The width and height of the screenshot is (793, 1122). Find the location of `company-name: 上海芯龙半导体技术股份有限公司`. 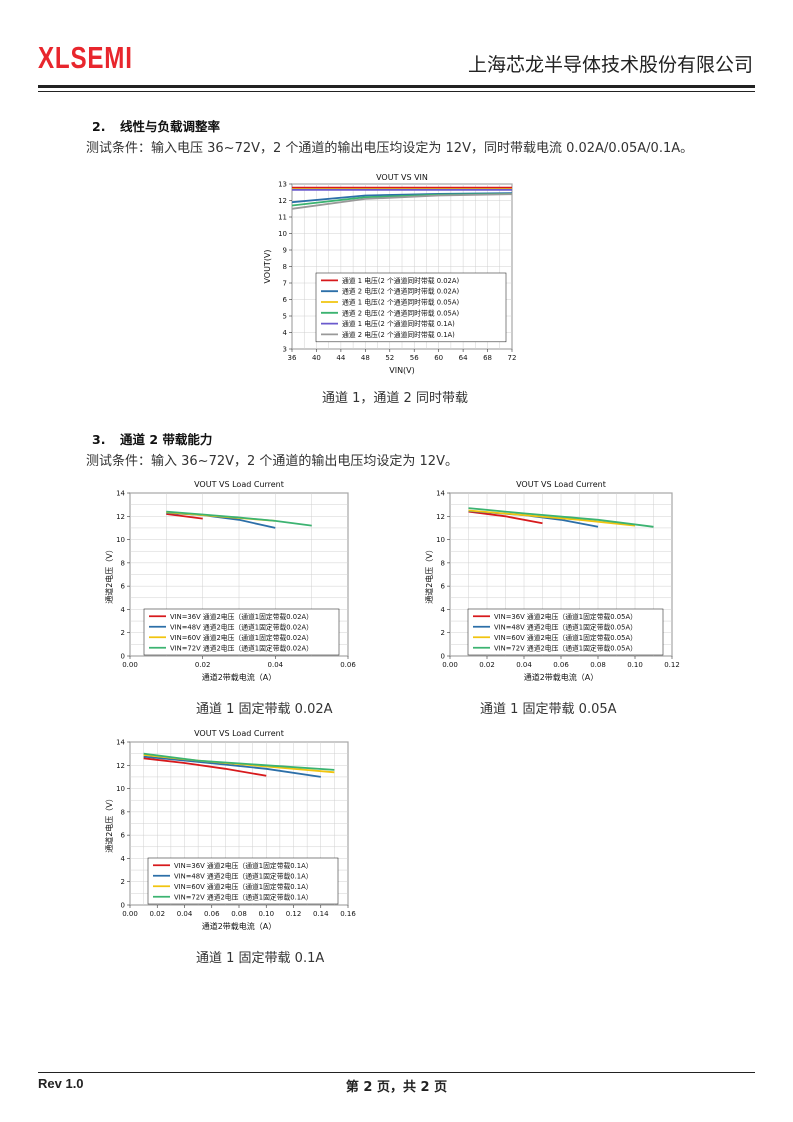

company-name: 上海芯龙半导体技术股份有限公司 is located at coordinates (610, 65).